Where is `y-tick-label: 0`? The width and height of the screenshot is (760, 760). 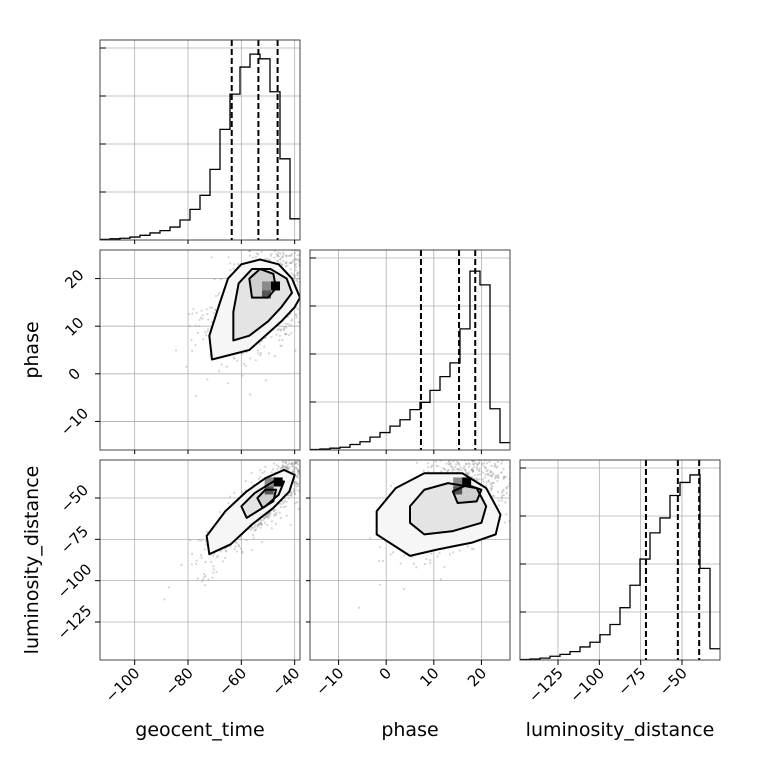
y-tick-label: 0 is located at coordinates (74, 374).